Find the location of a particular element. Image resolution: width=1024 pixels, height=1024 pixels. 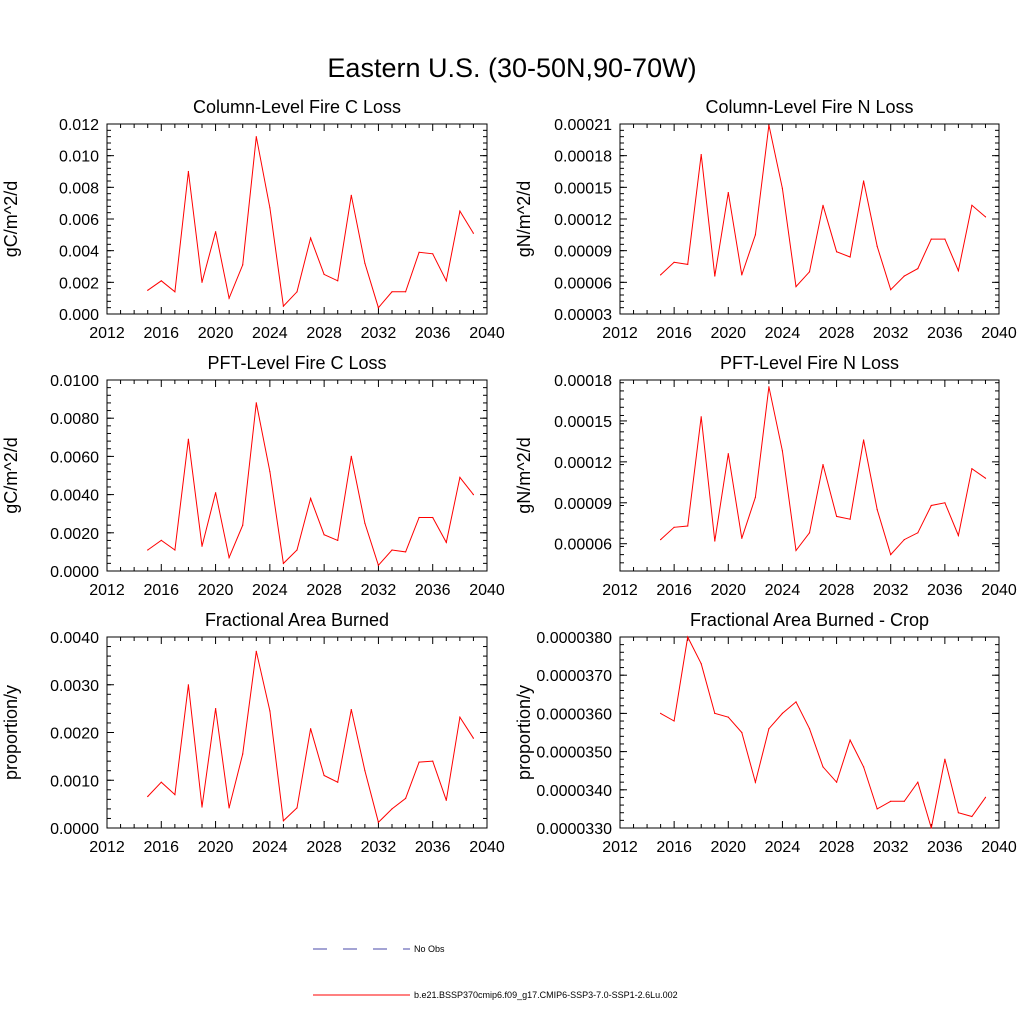

figure-title: Eastern U.S. (30-50N,90-70W) is located at coordinates (511, 68).